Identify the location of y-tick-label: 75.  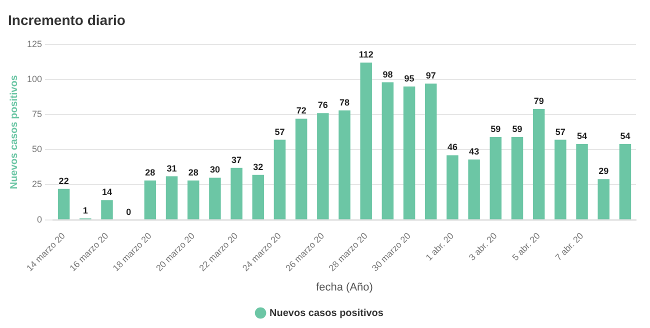
(37, 114).